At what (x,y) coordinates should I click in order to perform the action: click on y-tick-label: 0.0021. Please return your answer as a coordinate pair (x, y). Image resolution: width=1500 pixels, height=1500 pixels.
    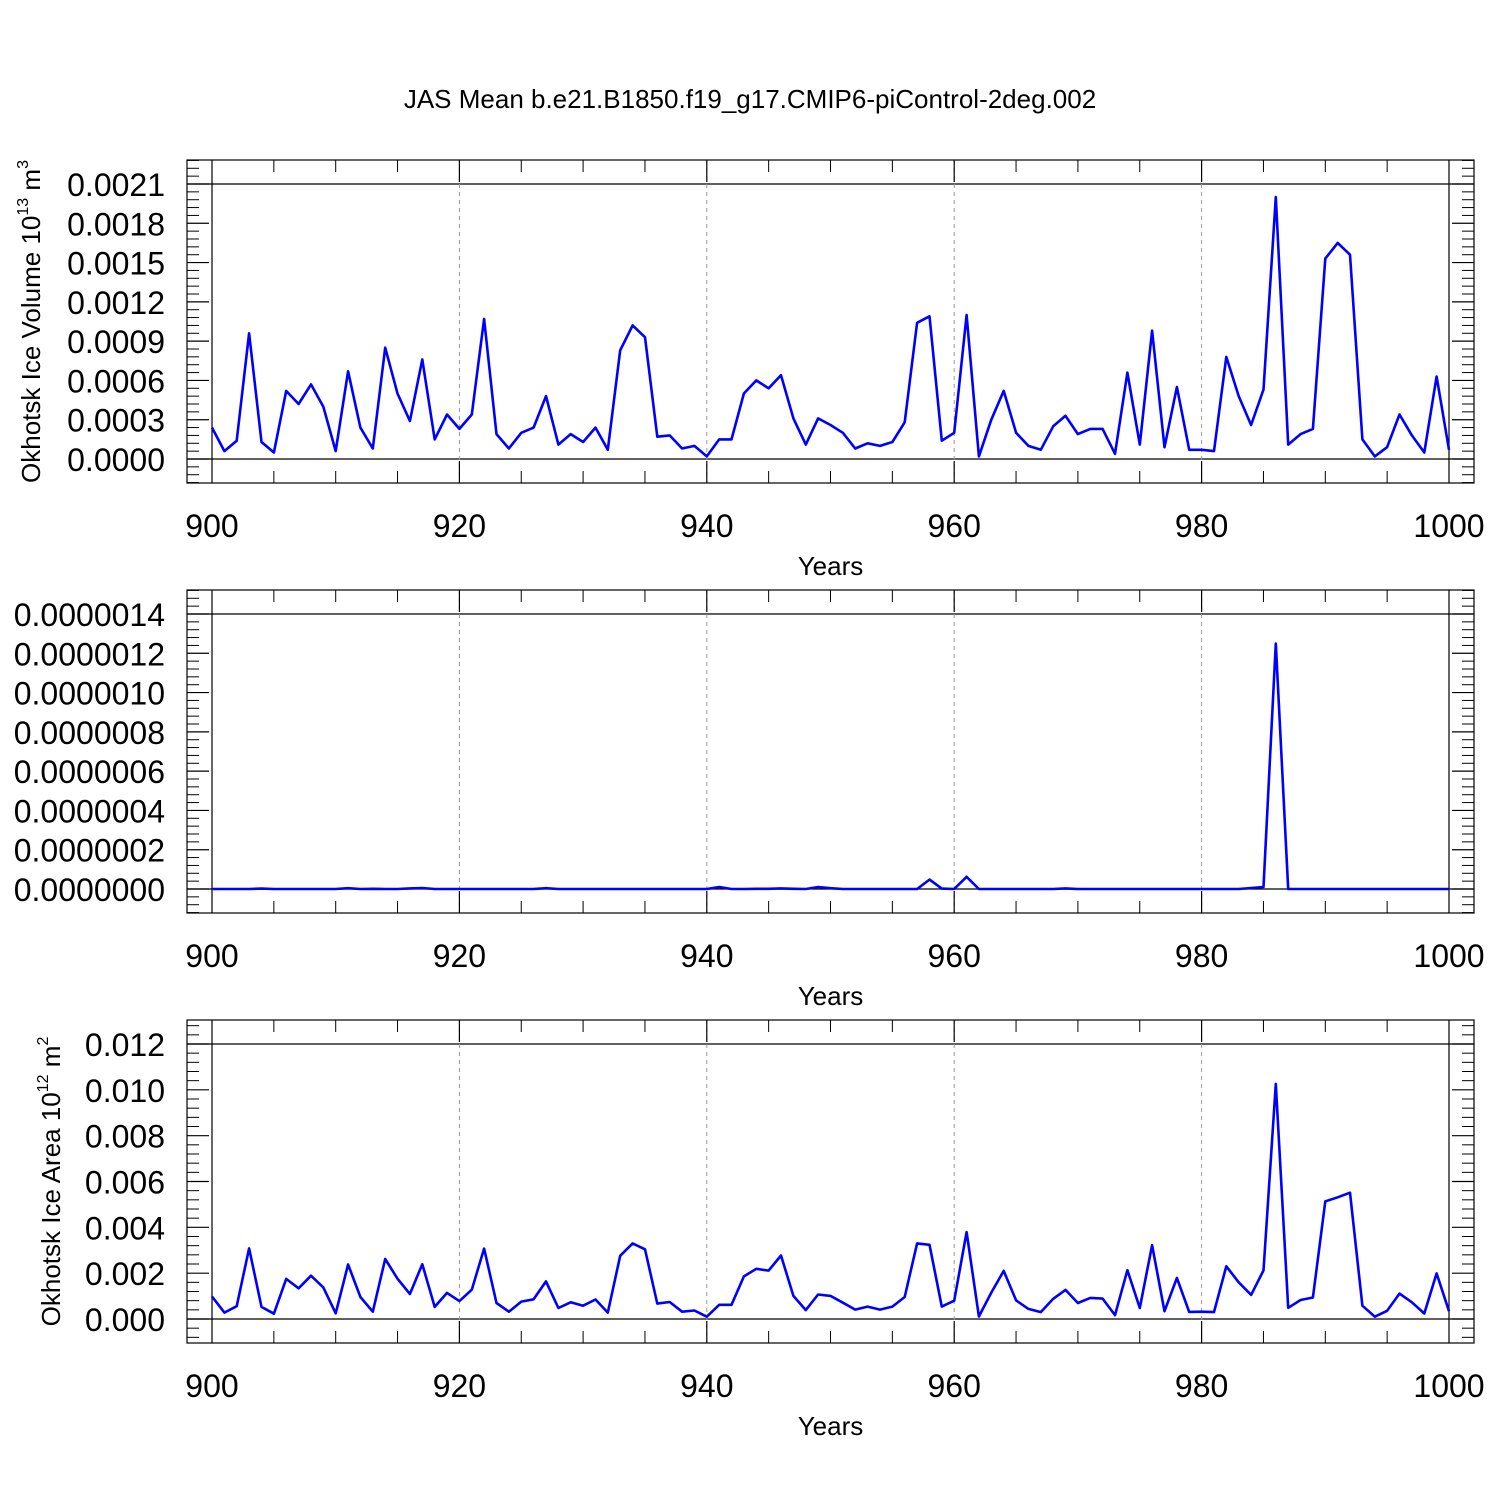
    Looking at the image, I should click on (116, 185).